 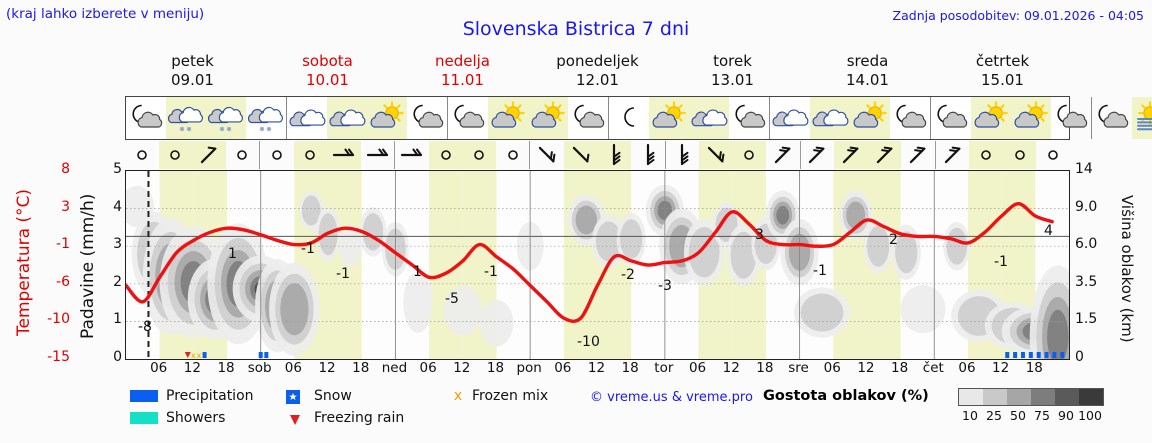 What do you see at coordinates (327, 73) in the screenshot?
I see `day-header-1: sobota 10.01` at bounding box center [327, 73].